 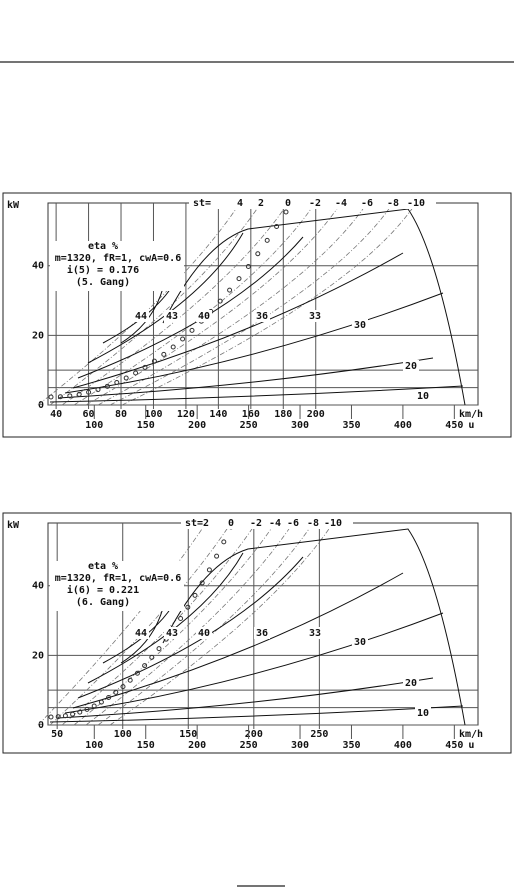 I want to click on speed-tick-label: 180, so click(x=283, y=414).